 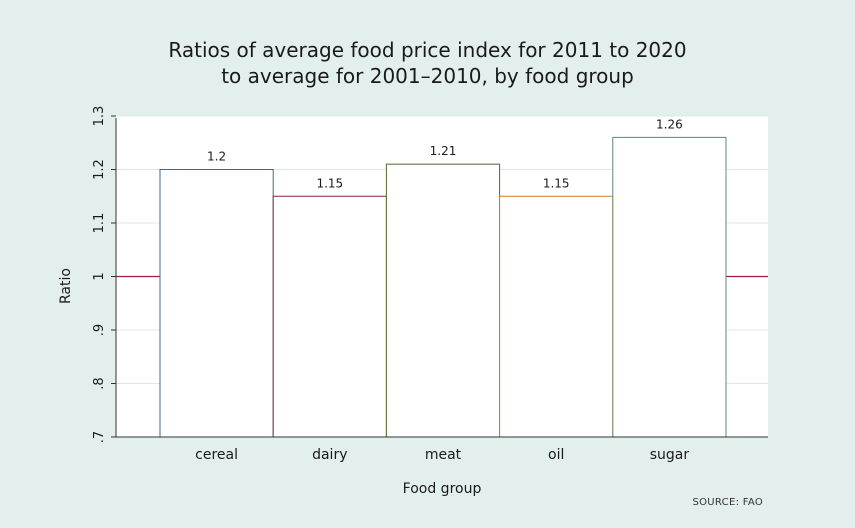 I want to click on y-tick-label: 1.3, so click(x=99, y=116).